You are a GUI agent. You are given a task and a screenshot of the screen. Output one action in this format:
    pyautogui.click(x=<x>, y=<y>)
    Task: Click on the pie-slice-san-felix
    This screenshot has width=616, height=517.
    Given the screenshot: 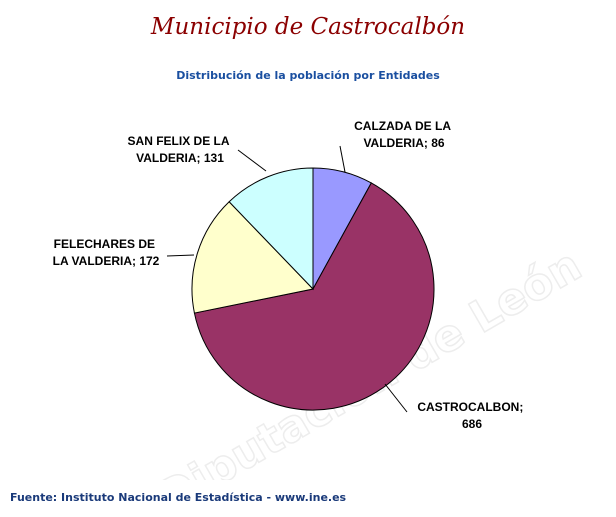 What is the action you would take?
    pyautogui.click(x=271, y=229)
    